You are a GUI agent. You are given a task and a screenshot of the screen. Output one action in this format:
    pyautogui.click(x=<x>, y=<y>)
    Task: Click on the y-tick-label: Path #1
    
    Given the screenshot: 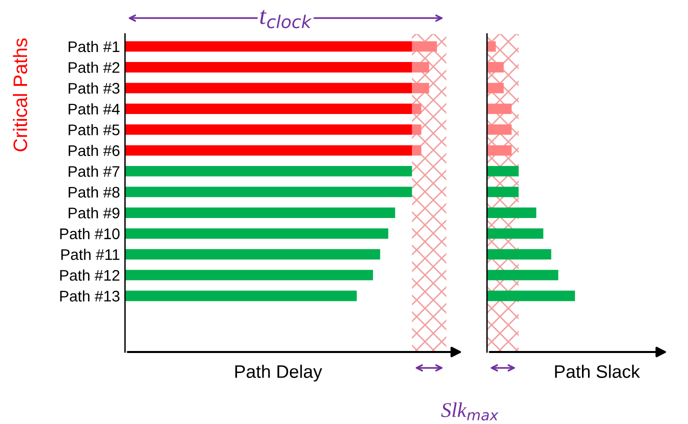 What is the action you would take?
    pyautogui.click(x=94, y=46)
    